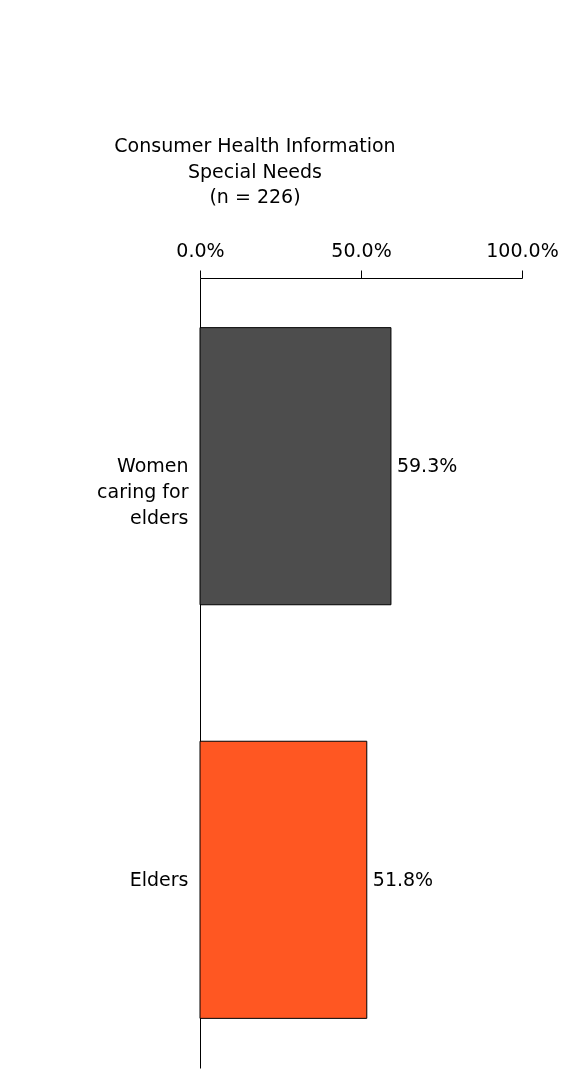  Describe the element at coordinates (522, 249) in the screenshot. I see `x-tick-label: 100.0%` at that location.